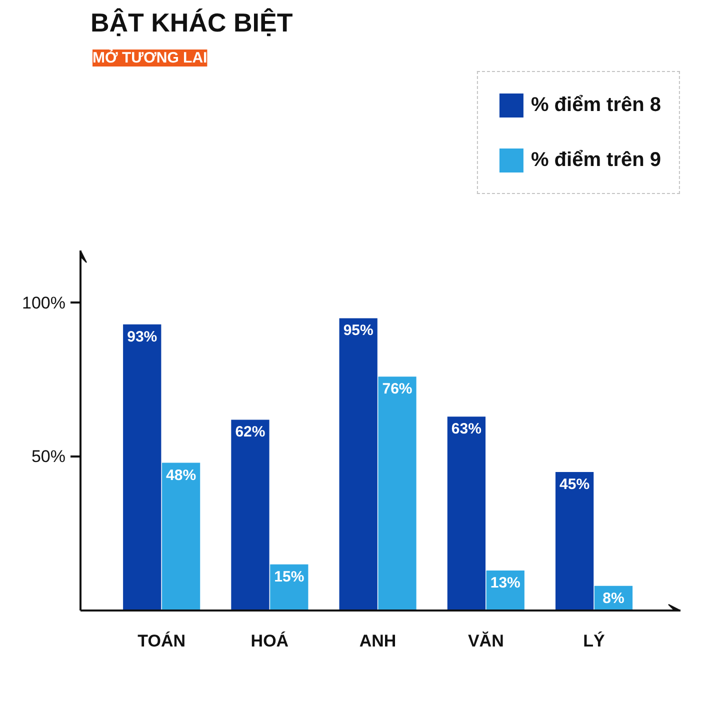 The height and width of the screenshot is (720, 720). I want to click on x-tick-label: LÝ, so click(594, 640).